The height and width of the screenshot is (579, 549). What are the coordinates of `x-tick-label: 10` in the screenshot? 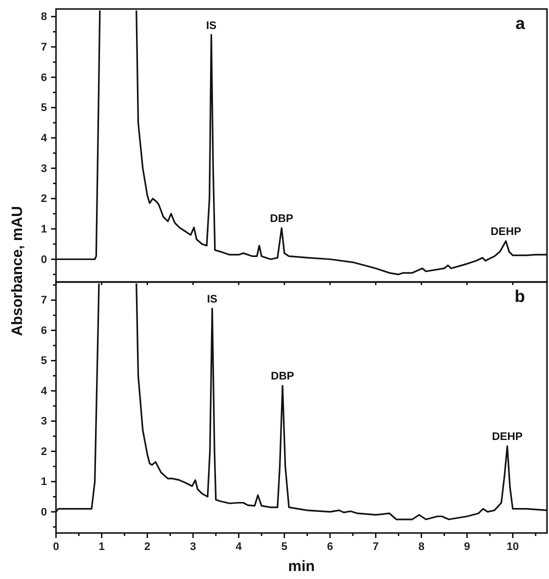 It's located at (512, 546).